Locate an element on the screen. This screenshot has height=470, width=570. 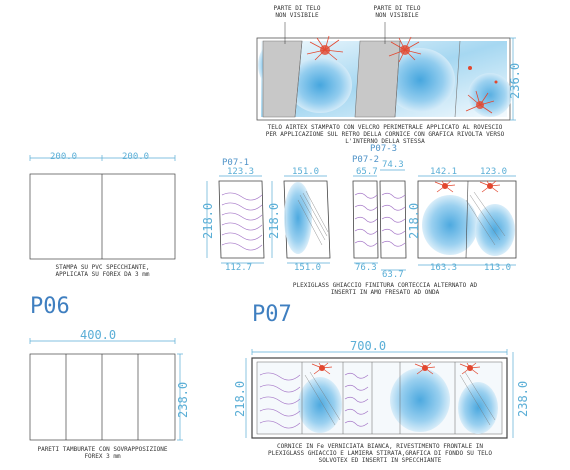
top-dim-height: 236.0 is located at coordinates (515, 80).